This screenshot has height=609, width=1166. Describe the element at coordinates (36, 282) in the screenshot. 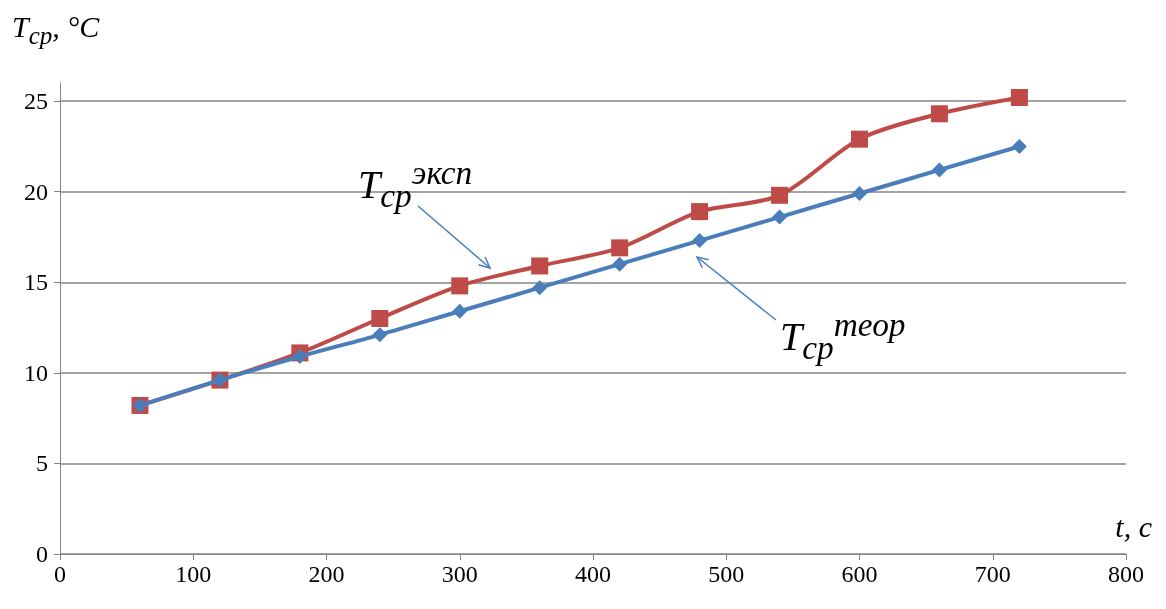

I see `y-tick-label: 15` at that location.